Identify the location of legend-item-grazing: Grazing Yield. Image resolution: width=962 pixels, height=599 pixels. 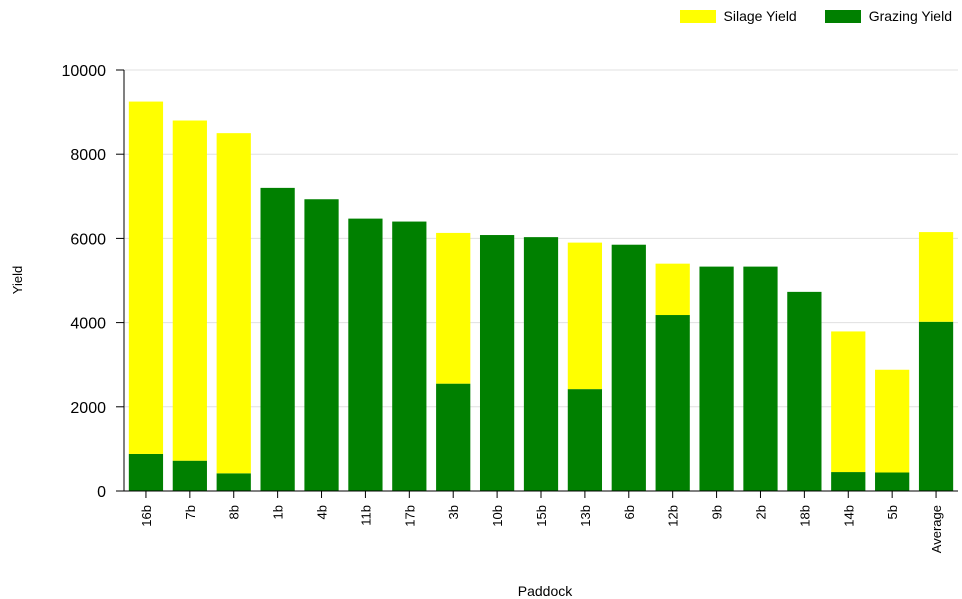
(888, 16).